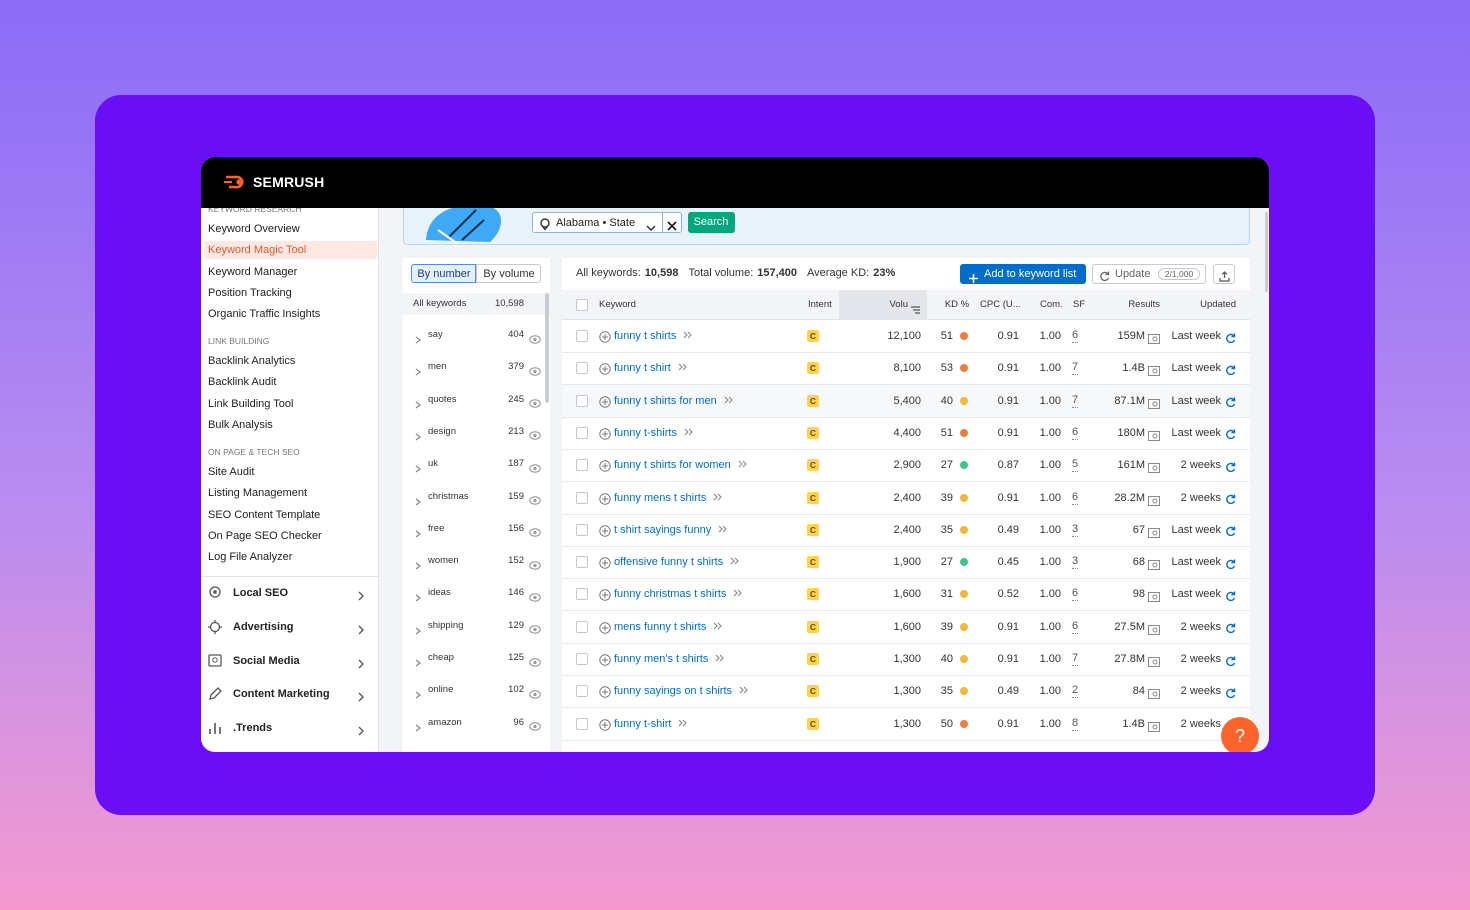  What do you see at coordinates (672, 224) in the screenshot?
I see `clear-icon` at bounding box center [672, 224].